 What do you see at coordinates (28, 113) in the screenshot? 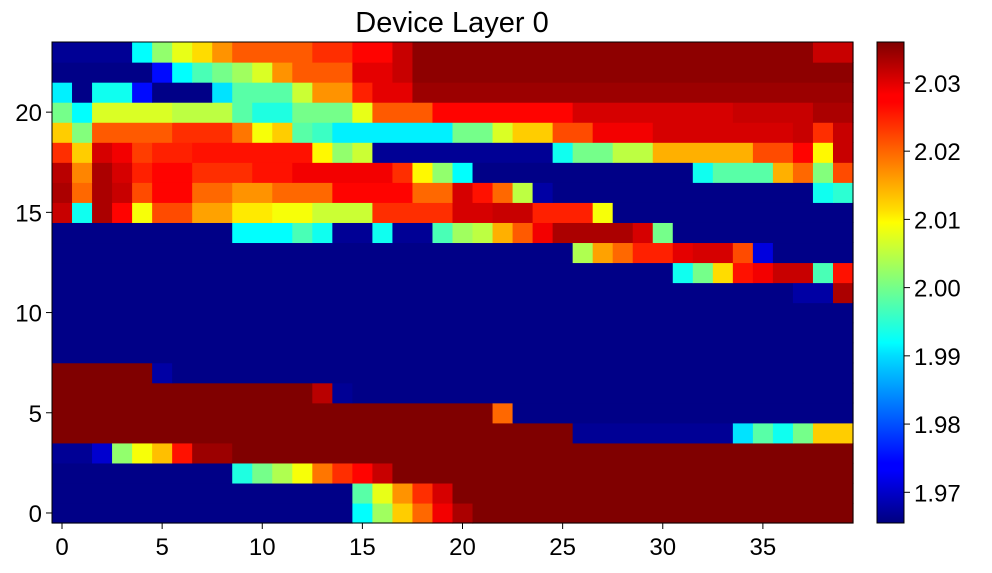
I see `y-tick-label: 20` at bounding box center [28, 113].